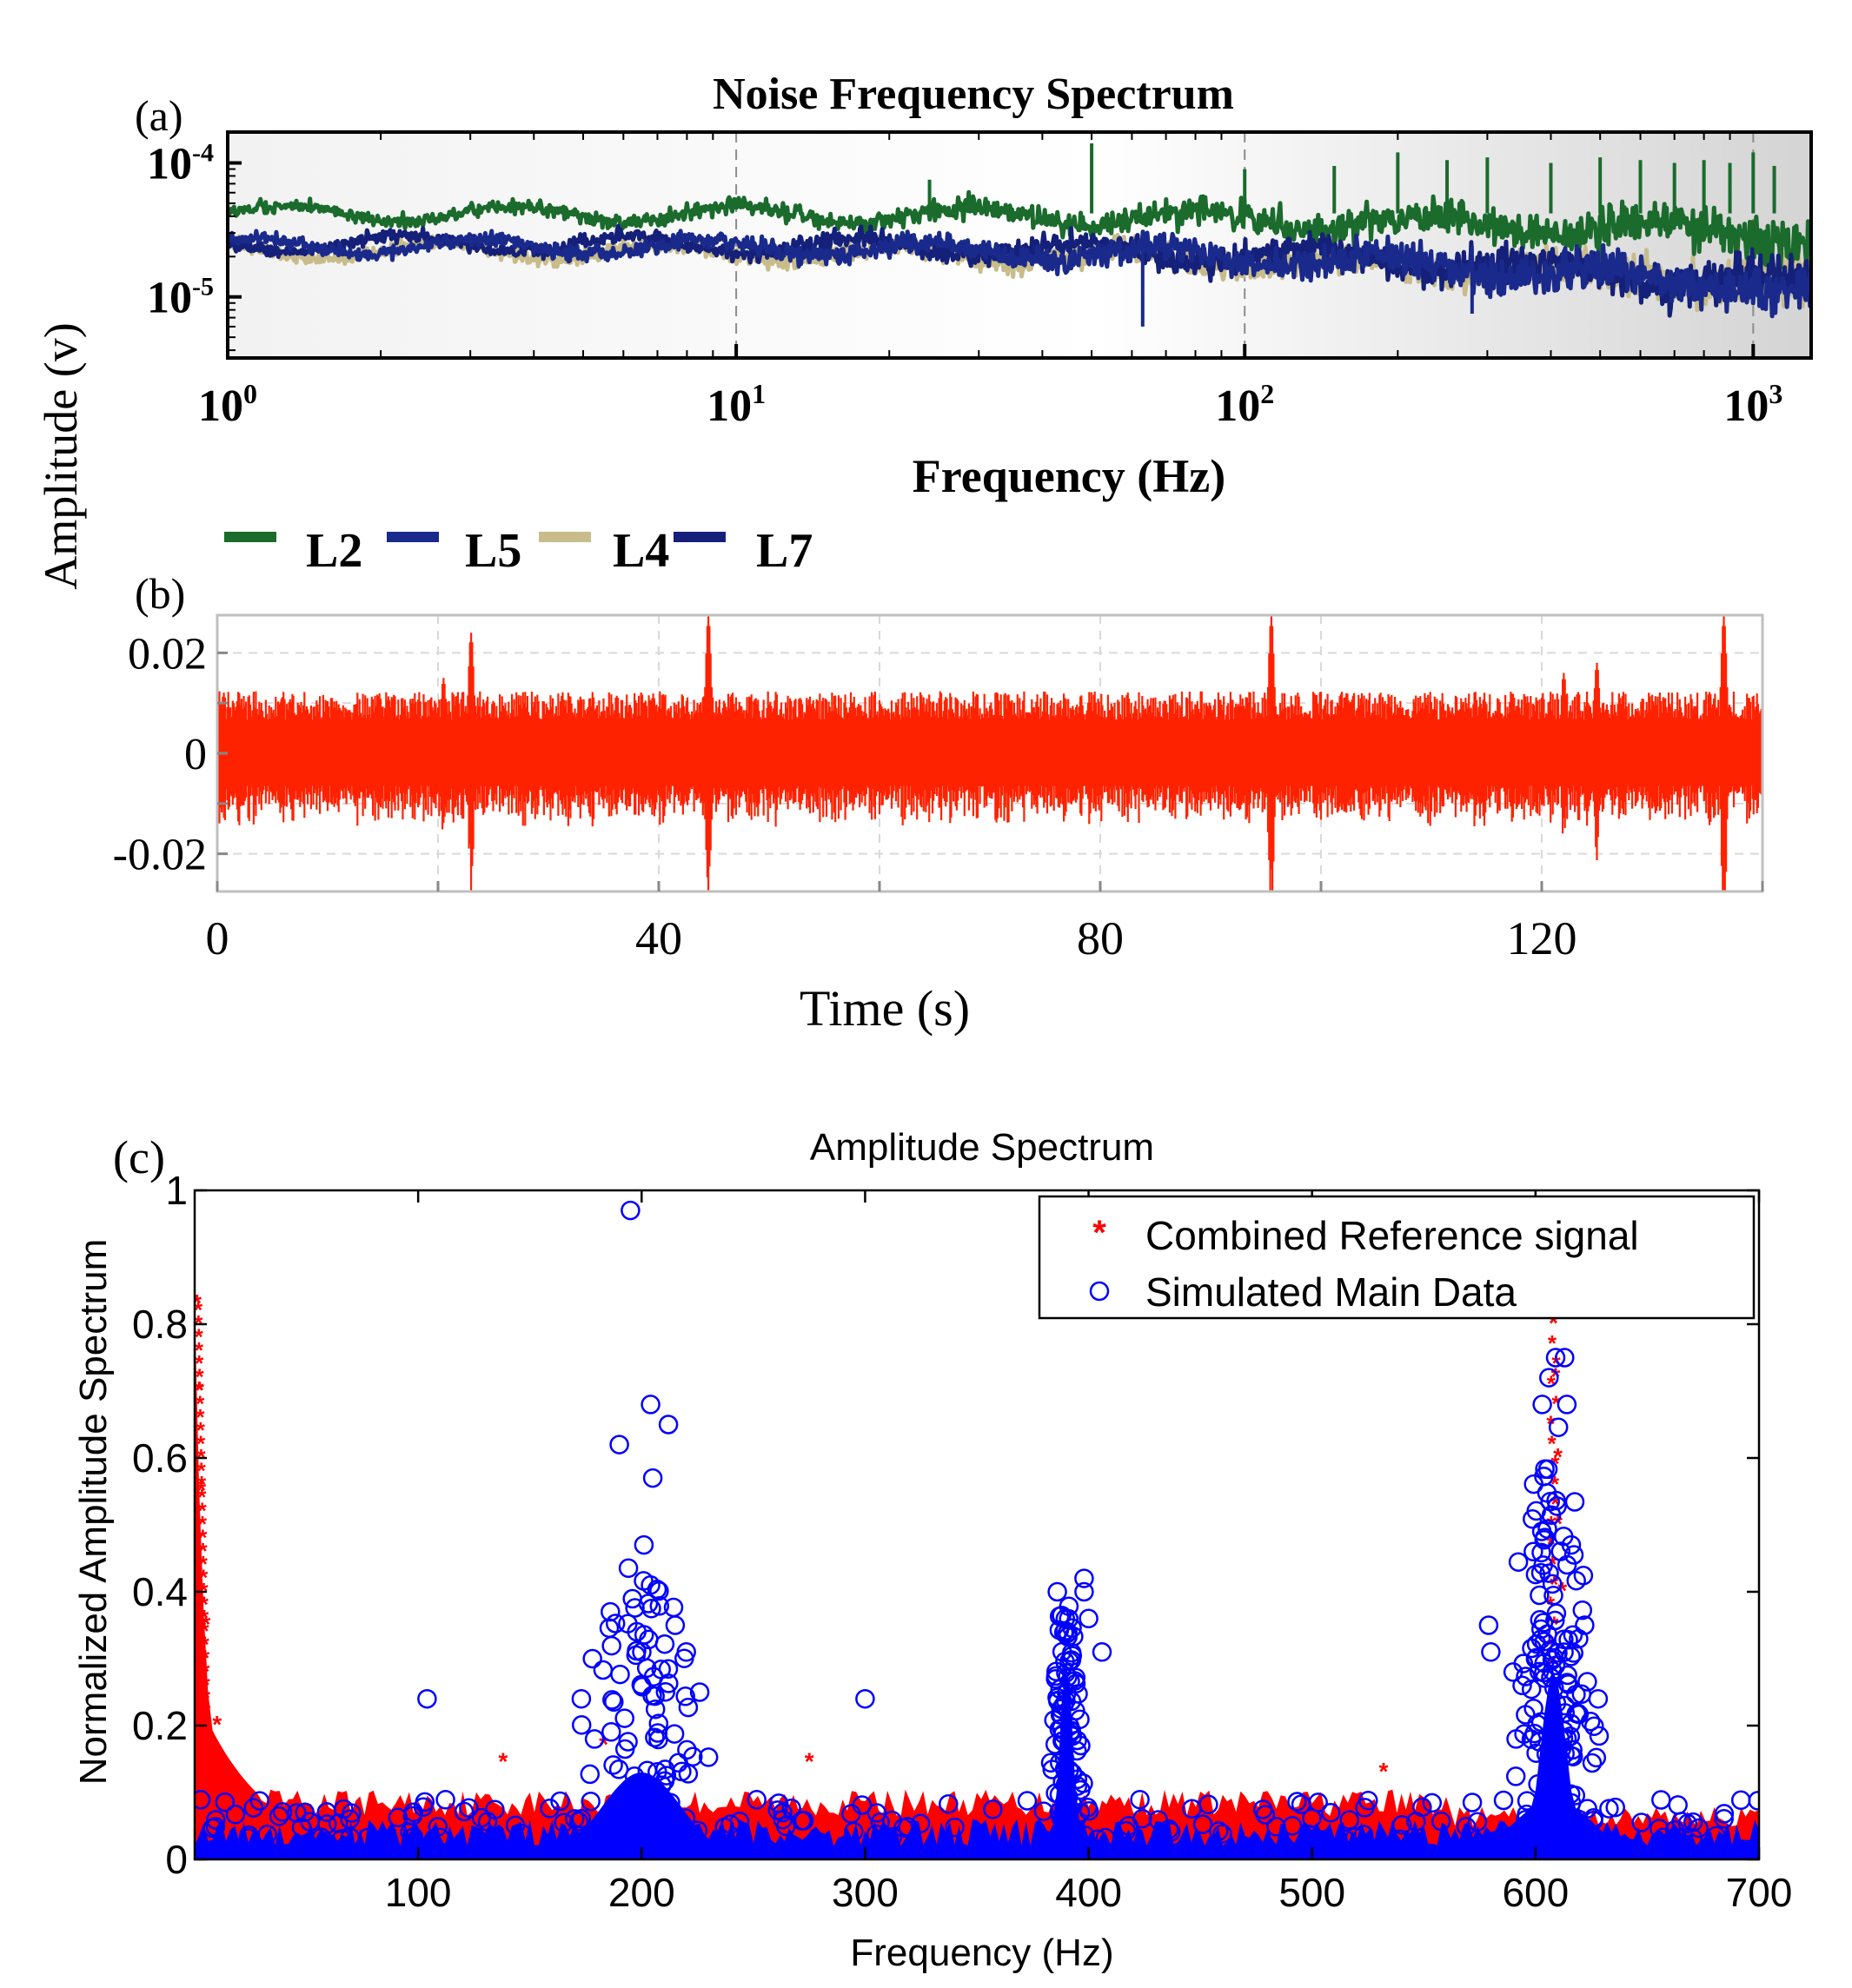 The height and width of the screenshot is (1988, 1852). What do you see at coordinates (159, 115) in the screenshot?
I see `panel-a-label: (a)` at bounding box center [159, 115].